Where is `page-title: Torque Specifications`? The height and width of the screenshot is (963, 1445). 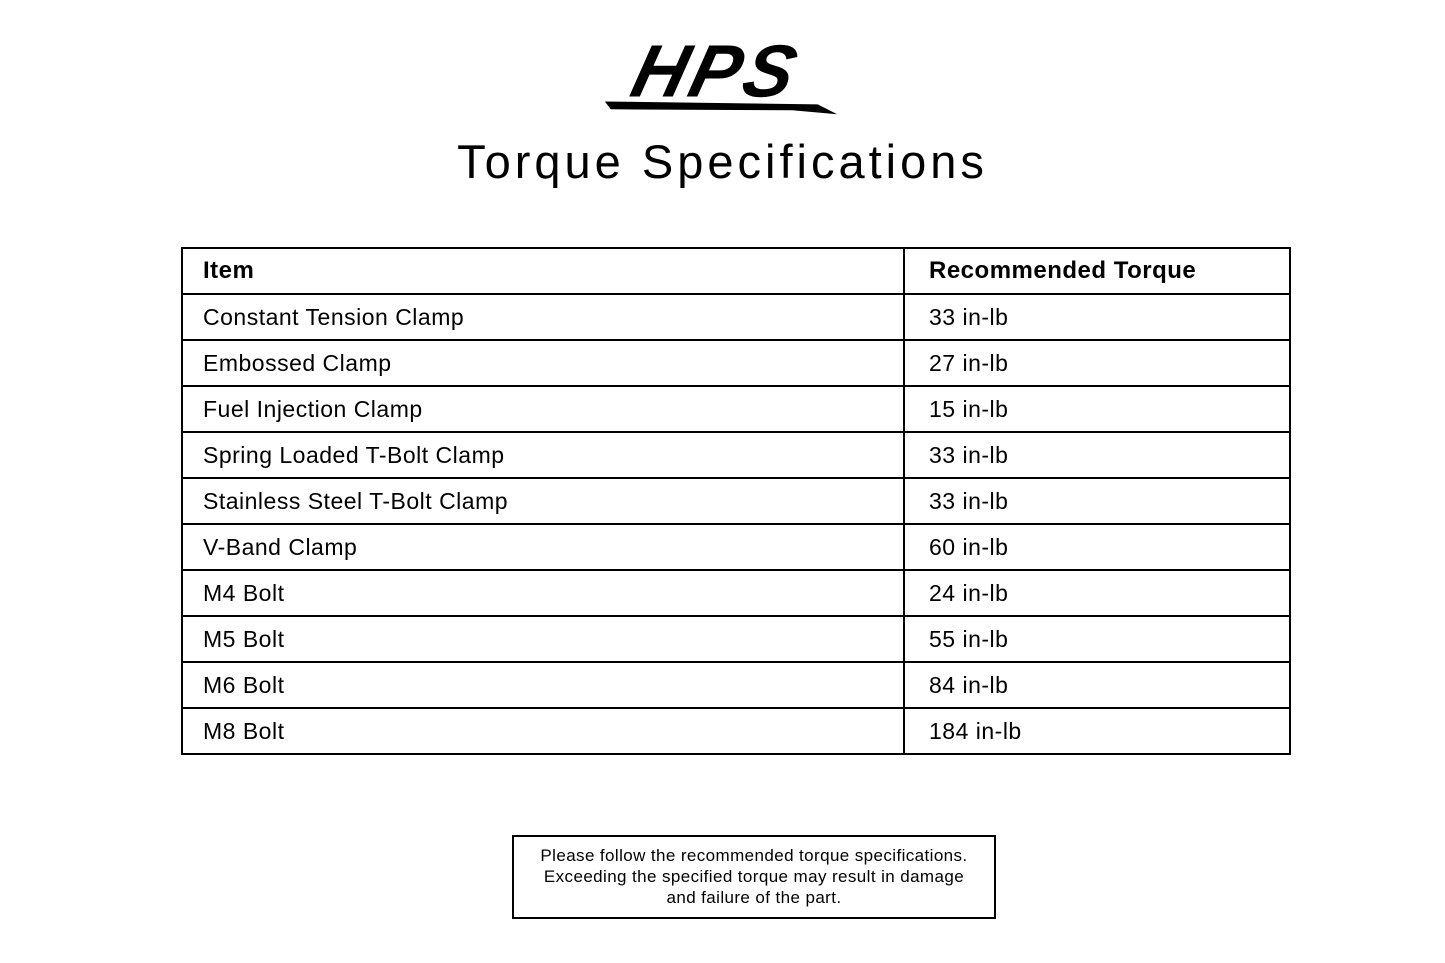
page-title: Torque Specifications is located at coordinates (722, 161).